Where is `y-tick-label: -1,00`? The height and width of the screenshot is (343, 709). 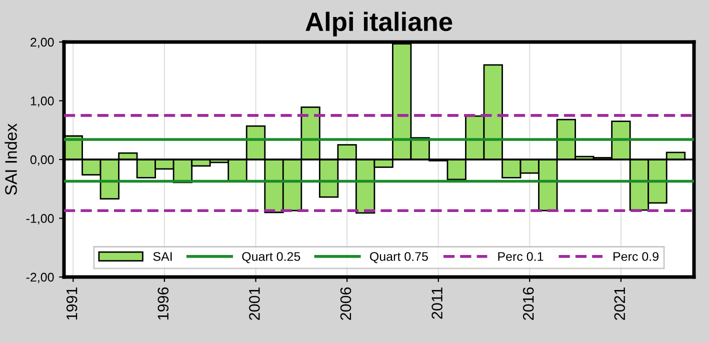
y-tick-label: -1,00 is located at coordinates (40, 219).